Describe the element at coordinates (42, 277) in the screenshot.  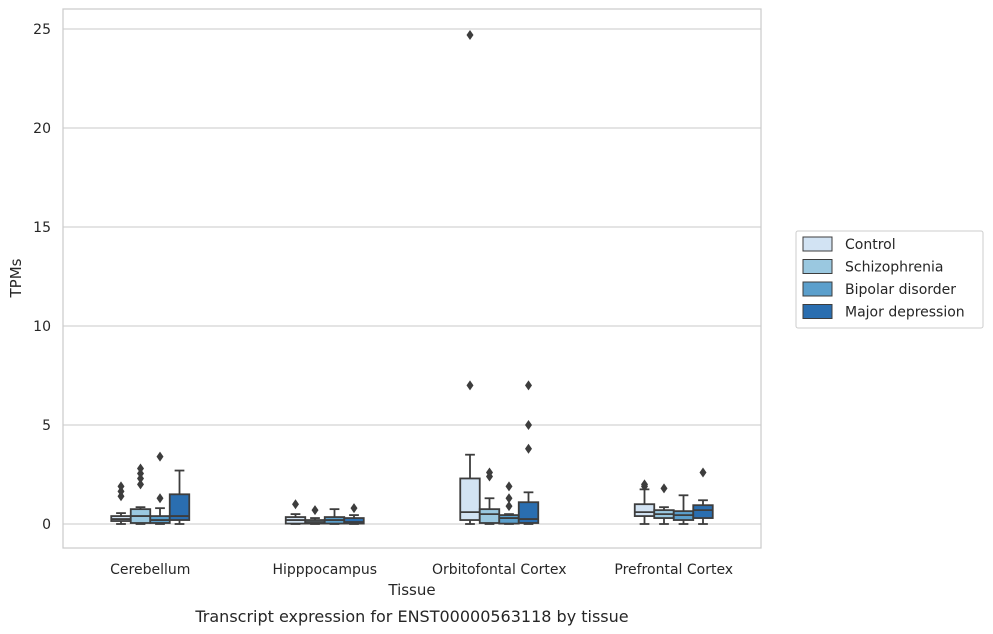
I see `y-tick-labels: 0 5 10 15 20 25` at that location.